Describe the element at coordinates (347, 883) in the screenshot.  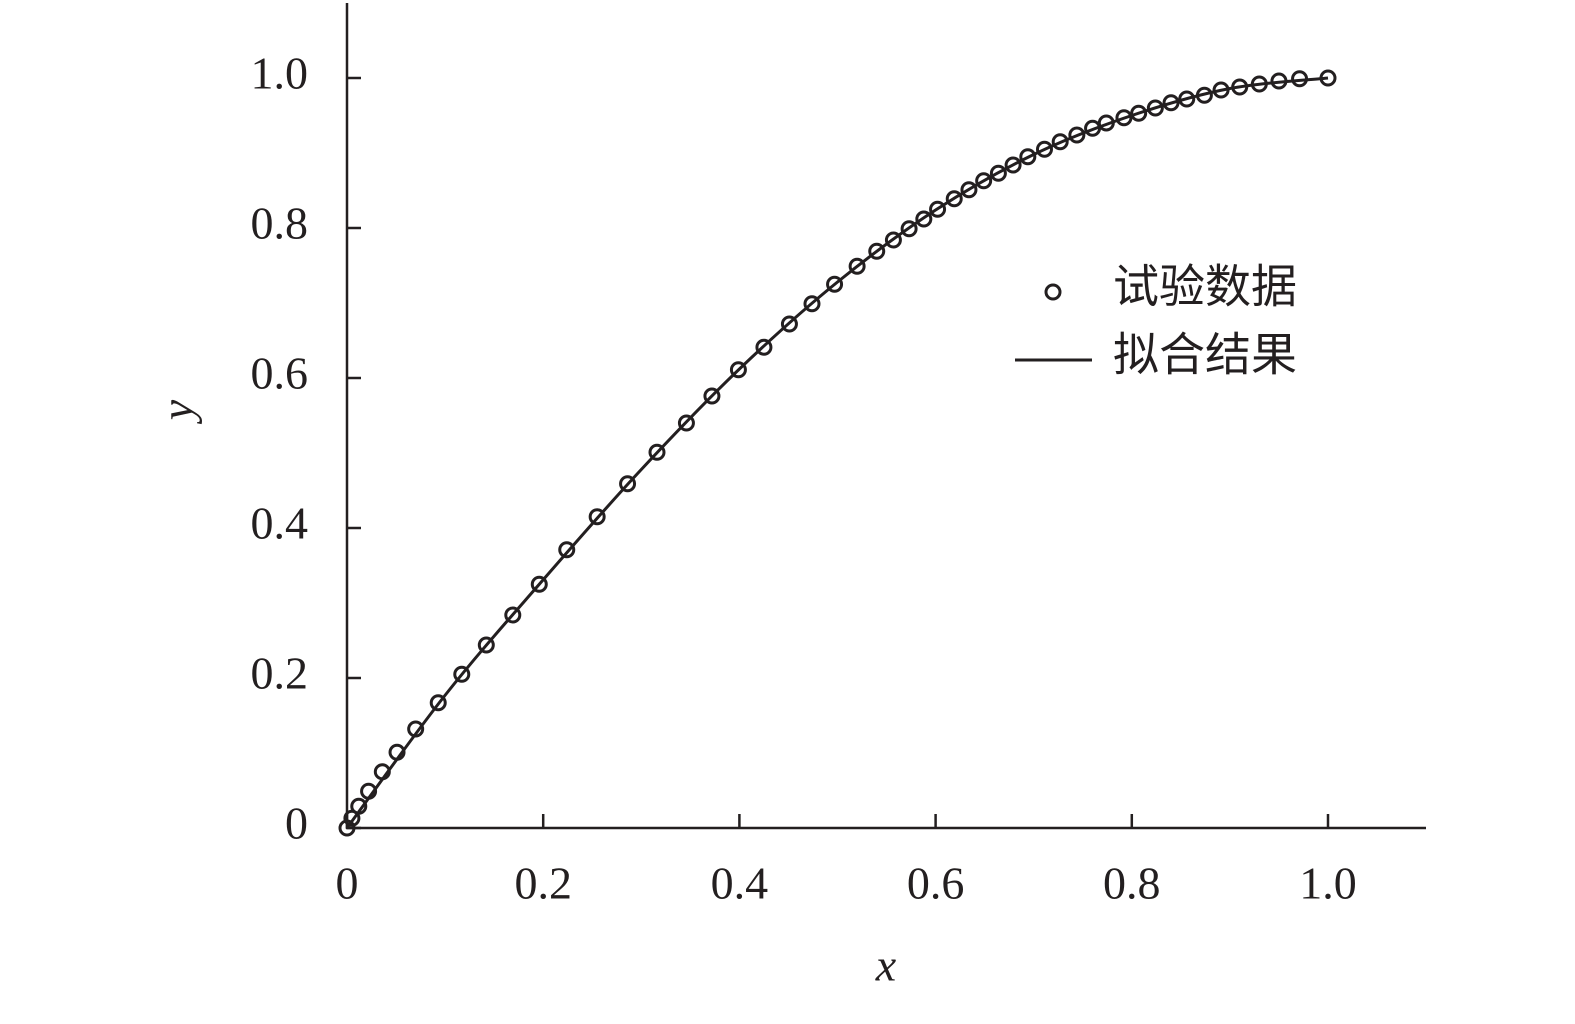
I see `x-tick-label: 0` at that location.